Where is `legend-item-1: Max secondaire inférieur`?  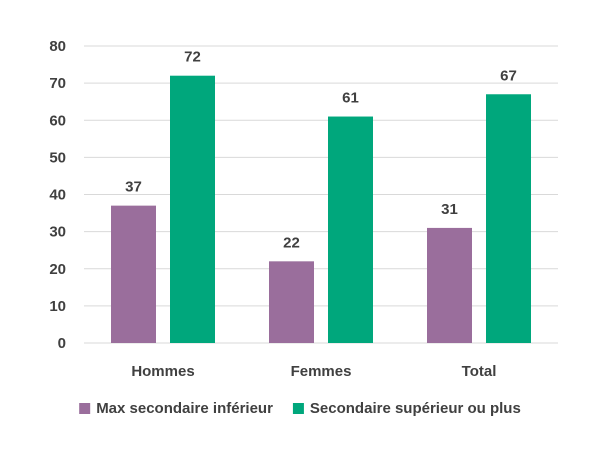
legend-item-1: Max secondaire inférieur is located at coordinates (176, 408).